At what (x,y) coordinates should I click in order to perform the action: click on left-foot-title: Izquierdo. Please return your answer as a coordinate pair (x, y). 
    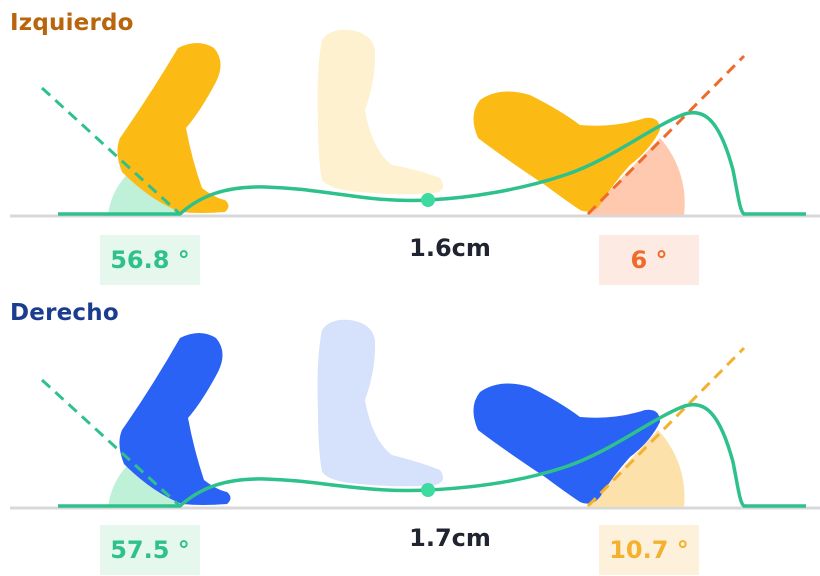
    Looking at the image, I should click on (72, 23).